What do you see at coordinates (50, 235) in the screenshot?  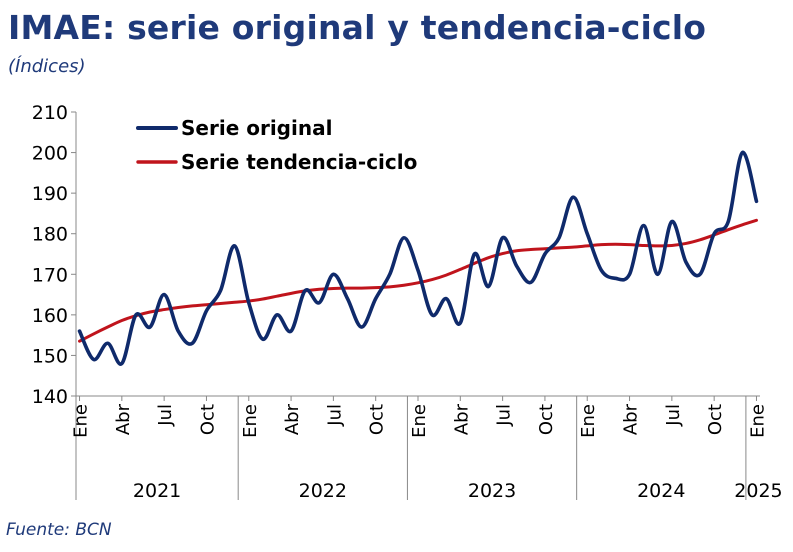 I see `y-tick-label: 180` at bounding box center [50, 235].